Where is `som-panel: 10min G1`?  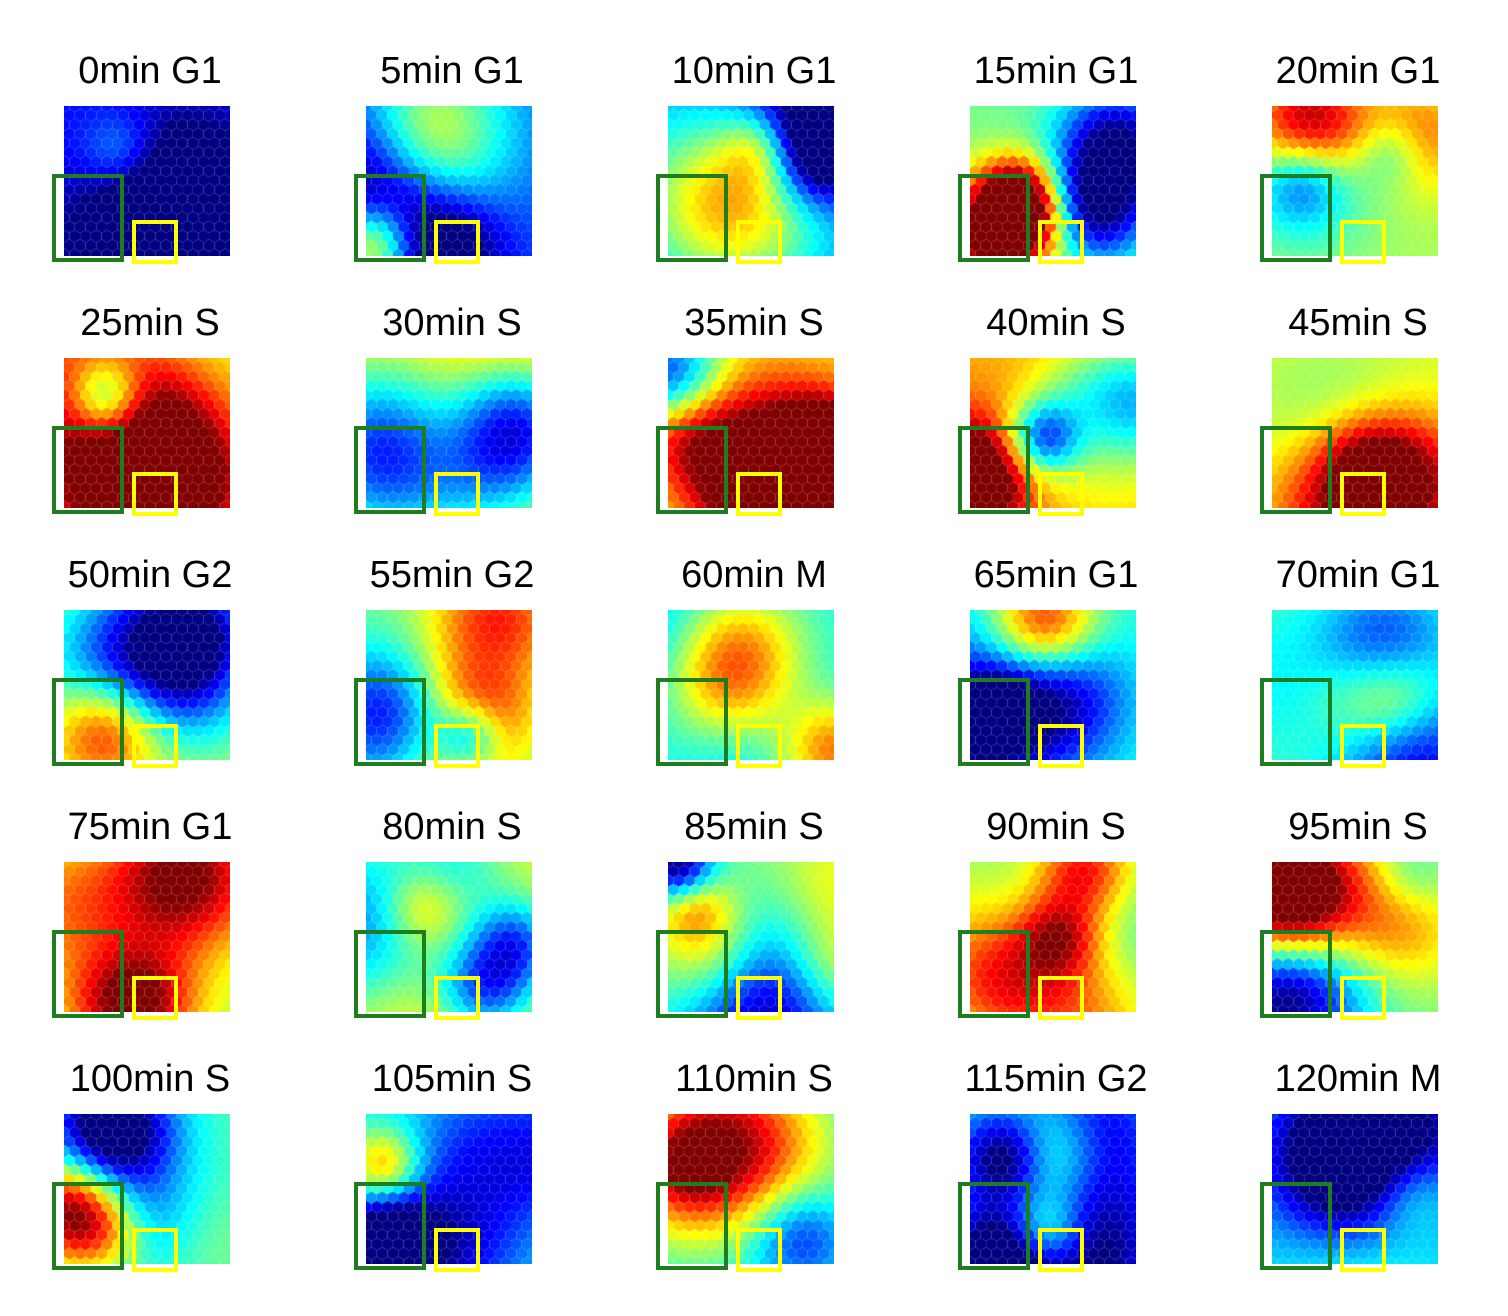 som-panel: 10min G1 is located at coordinates (754, 174).